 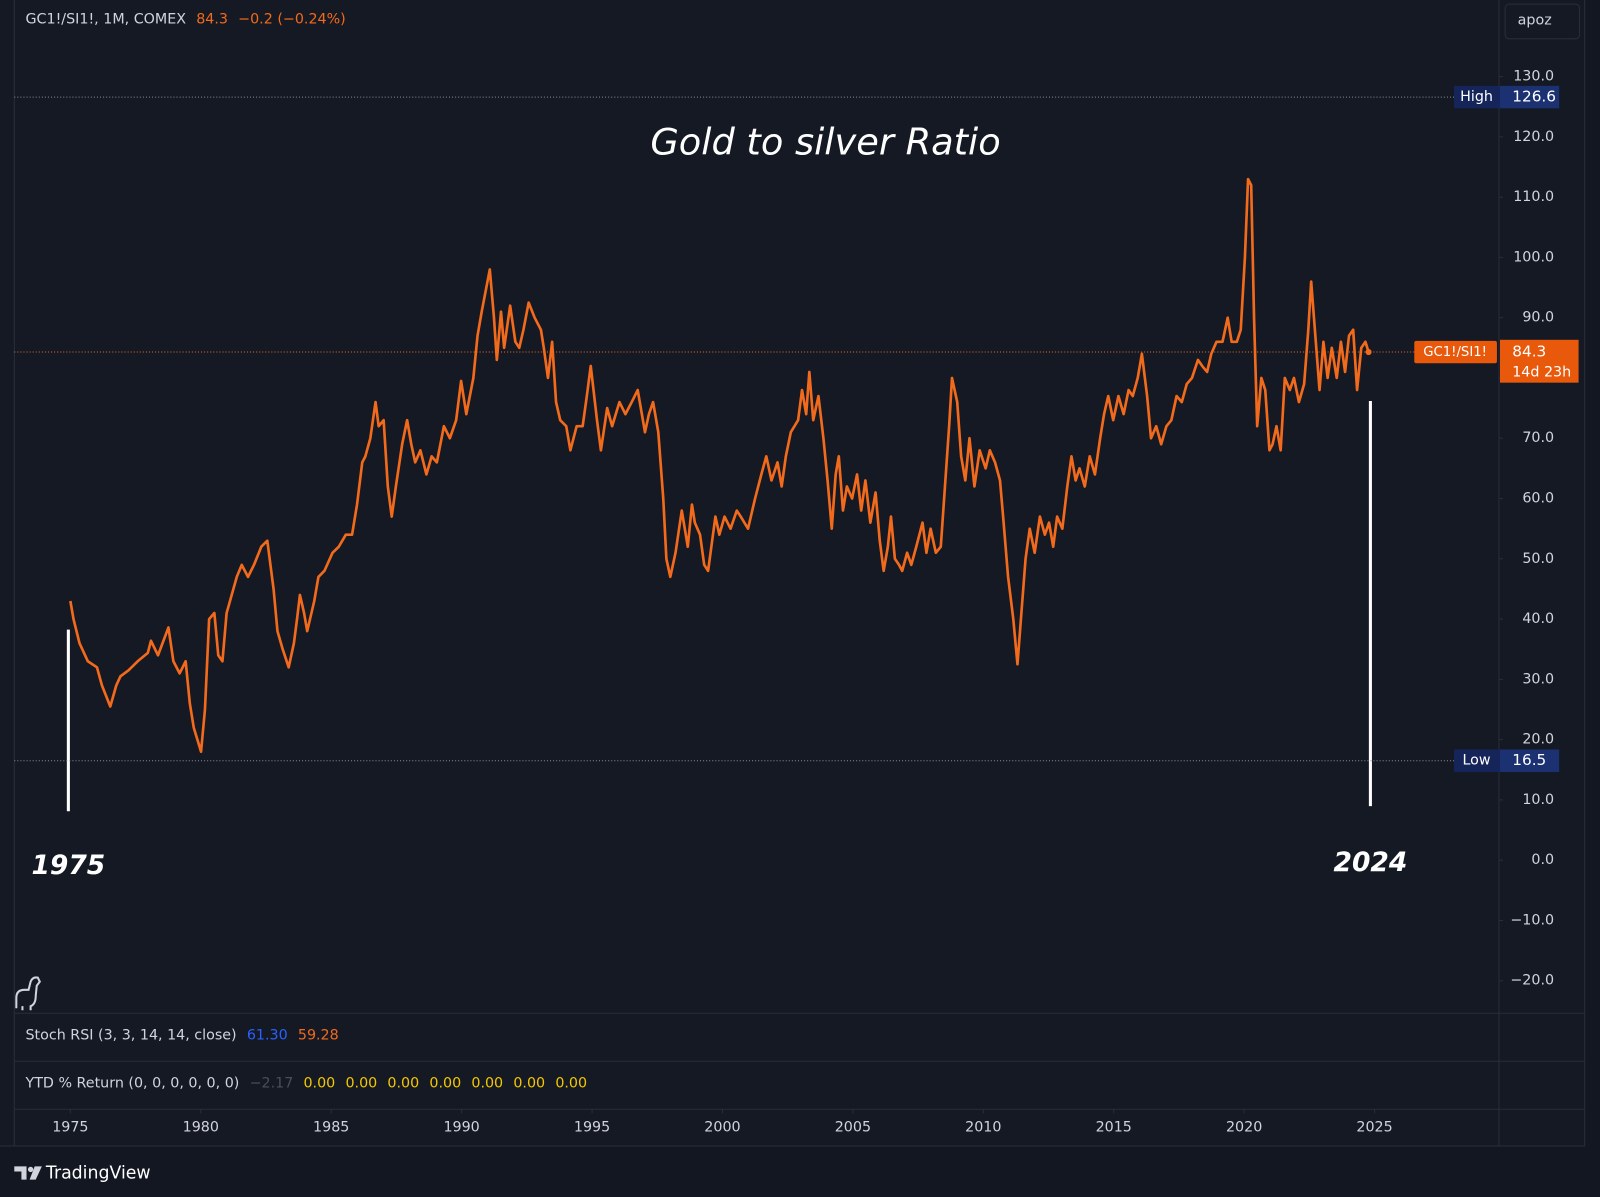 What do you see at coordinates (1538, 800) in the screenshot?
I see `y-tick-label: 10.0` at bounding box center [1538, 800].